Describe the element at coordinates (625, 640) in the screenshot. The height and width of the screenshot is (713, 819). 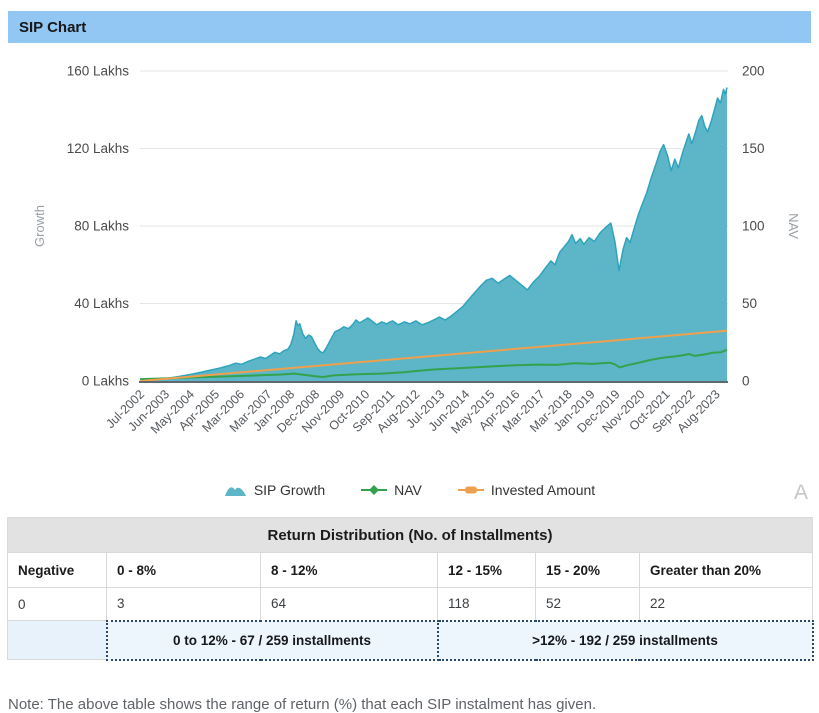
I see `summary-gt-12: >12% - 192 / 259 installments` at that location.